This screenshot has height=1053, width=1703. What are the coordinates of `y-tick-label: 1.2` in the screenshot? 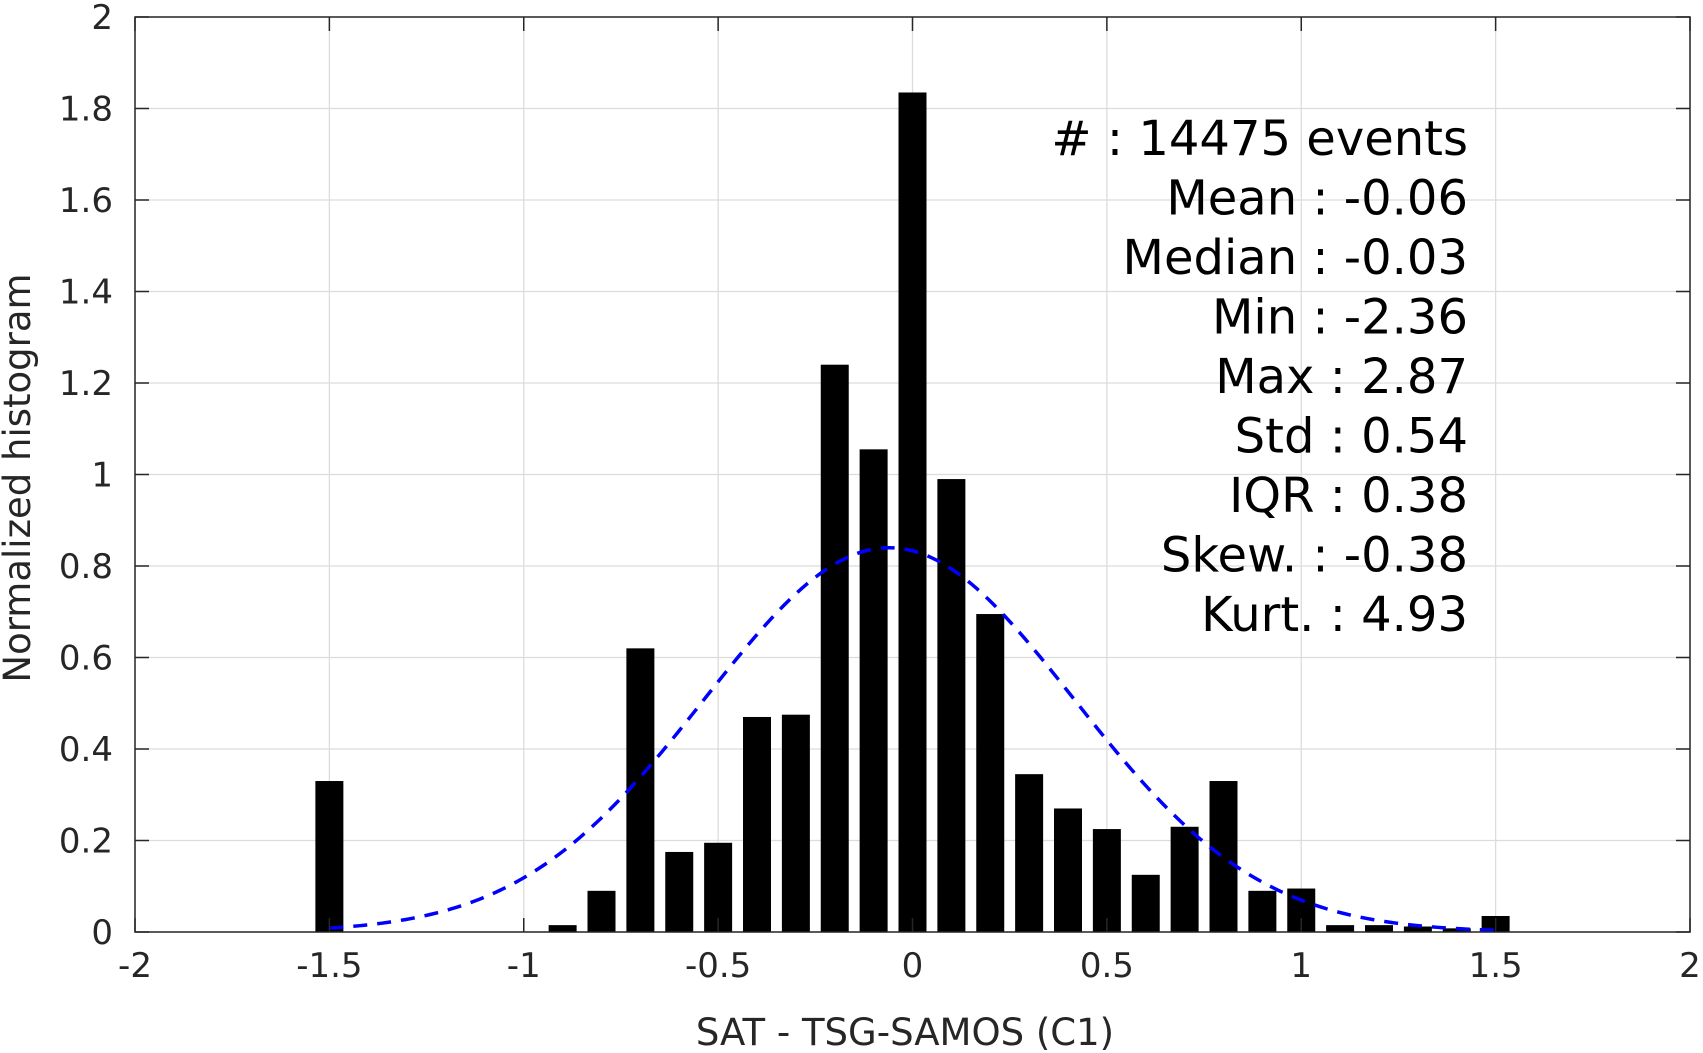 It's located at (86, 384).